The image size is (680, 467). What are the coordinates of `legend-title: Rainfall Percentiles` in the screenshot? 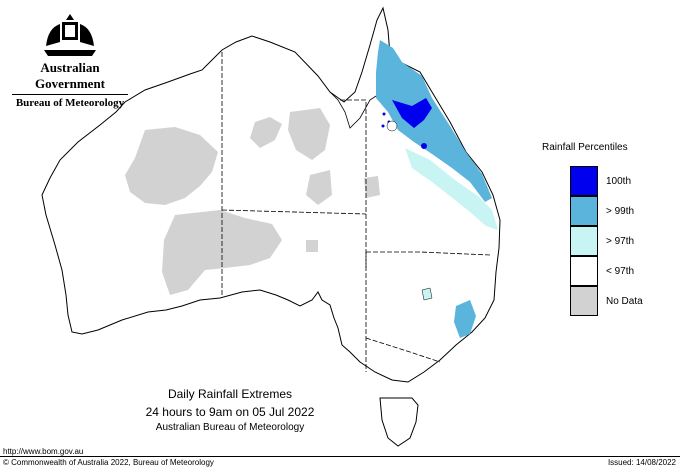 It's located at (585, 147).